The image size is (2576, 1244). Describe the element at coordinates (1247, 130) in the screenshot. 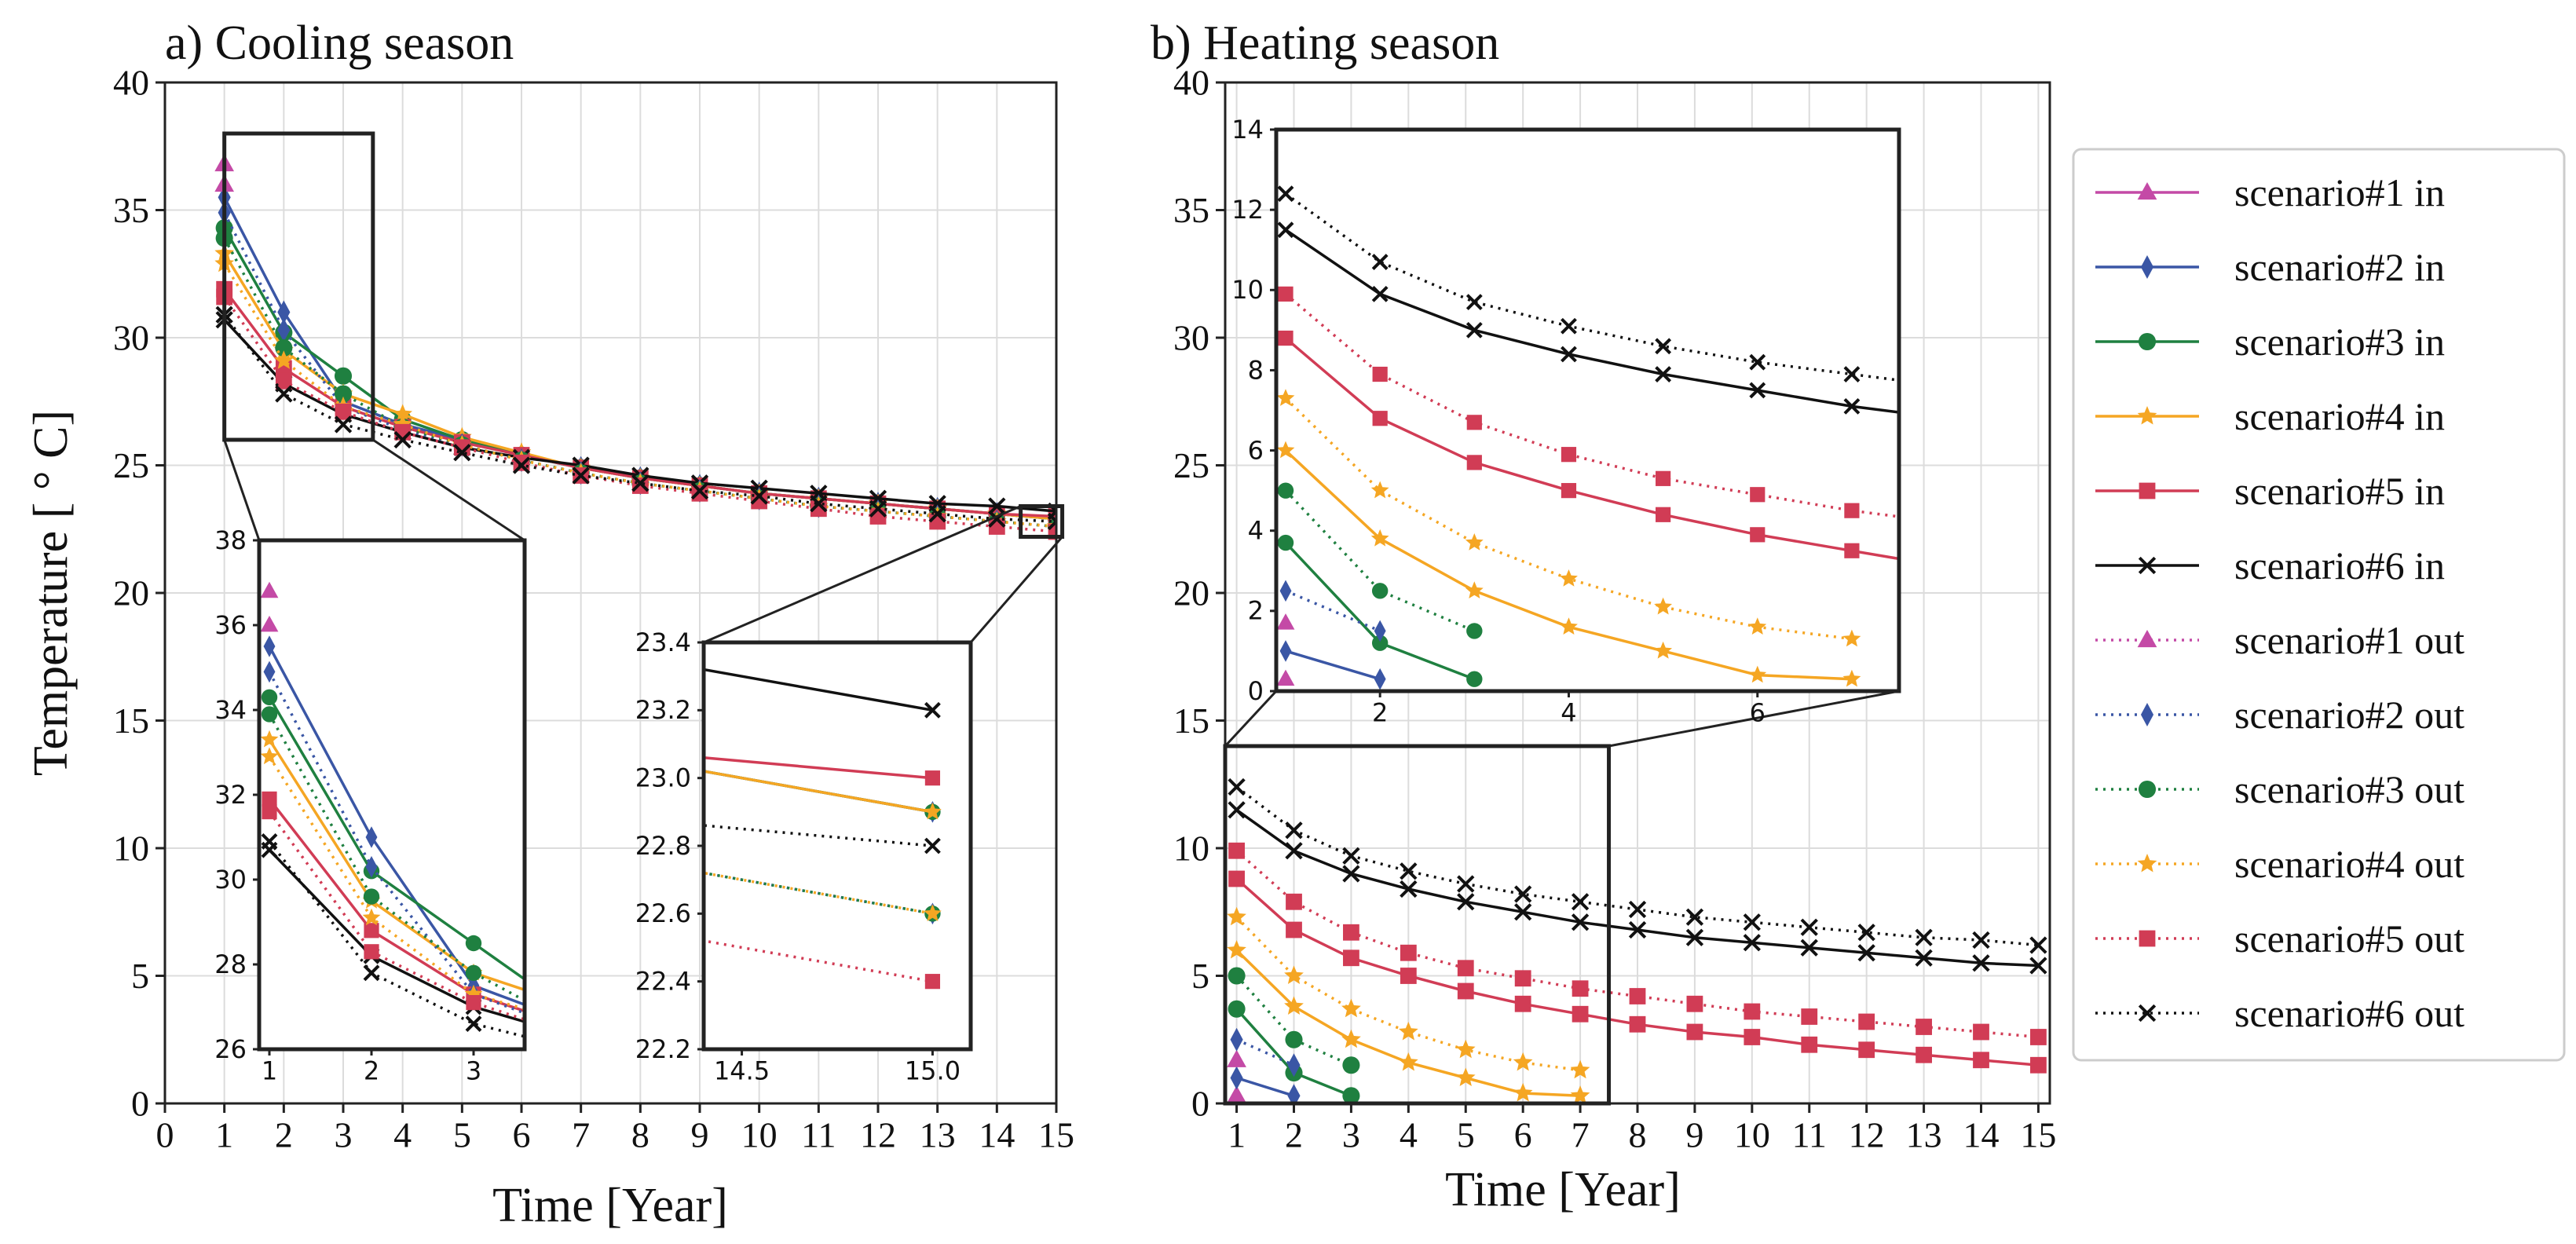

I see `y-tick-label: 14` at that location.